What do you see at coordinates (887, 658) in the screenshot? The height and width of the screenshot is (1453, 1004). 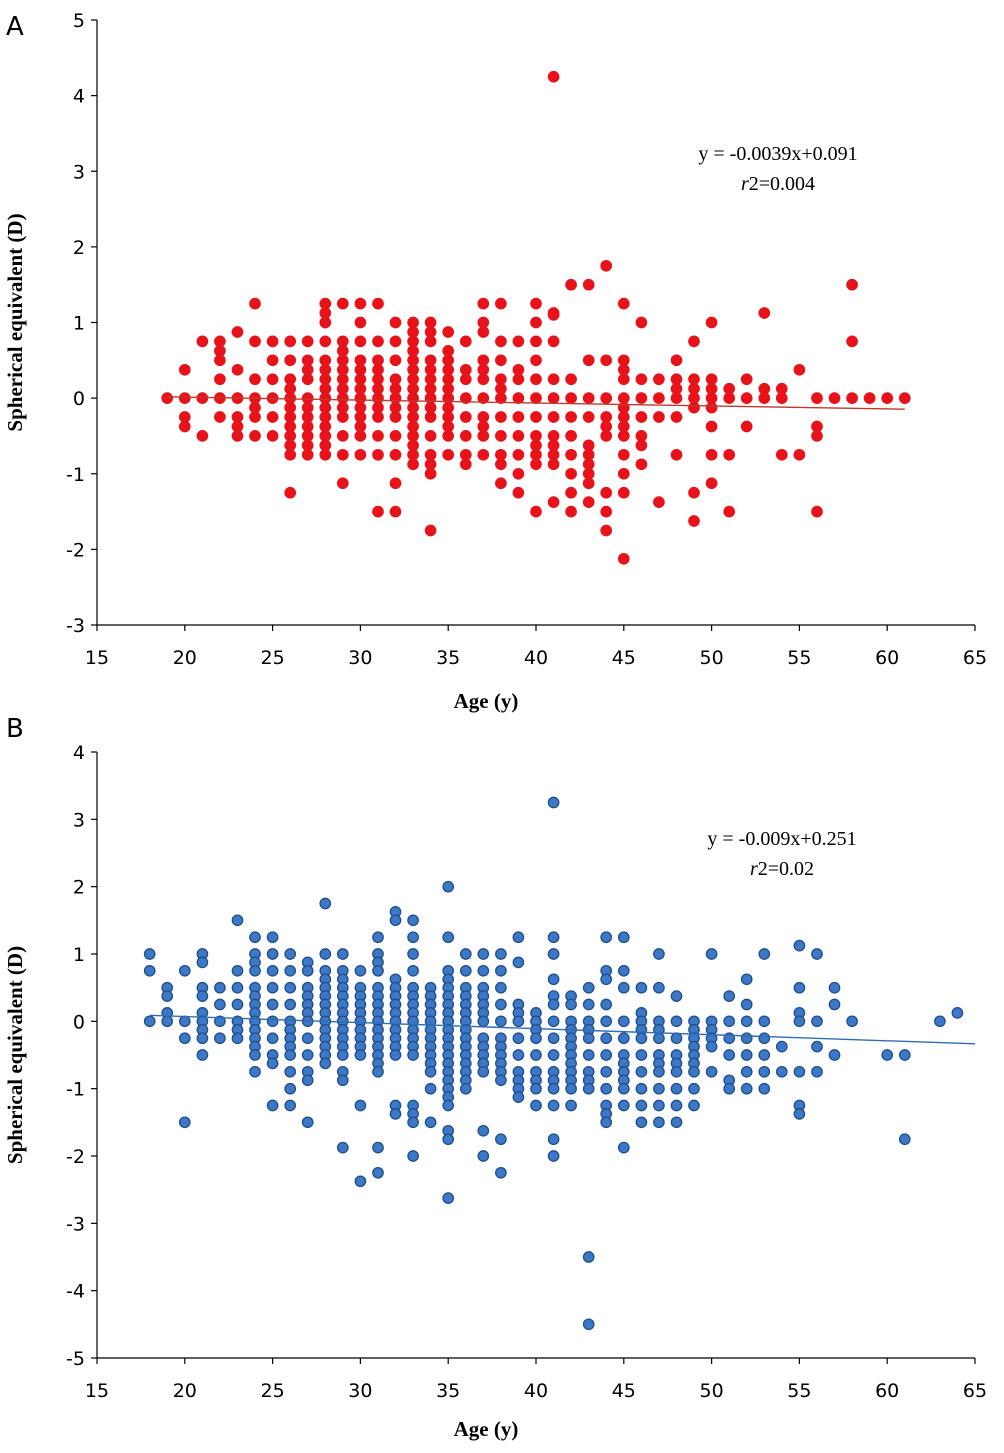 I see `x-tick-label: 60` at bounding box center [887, 658].